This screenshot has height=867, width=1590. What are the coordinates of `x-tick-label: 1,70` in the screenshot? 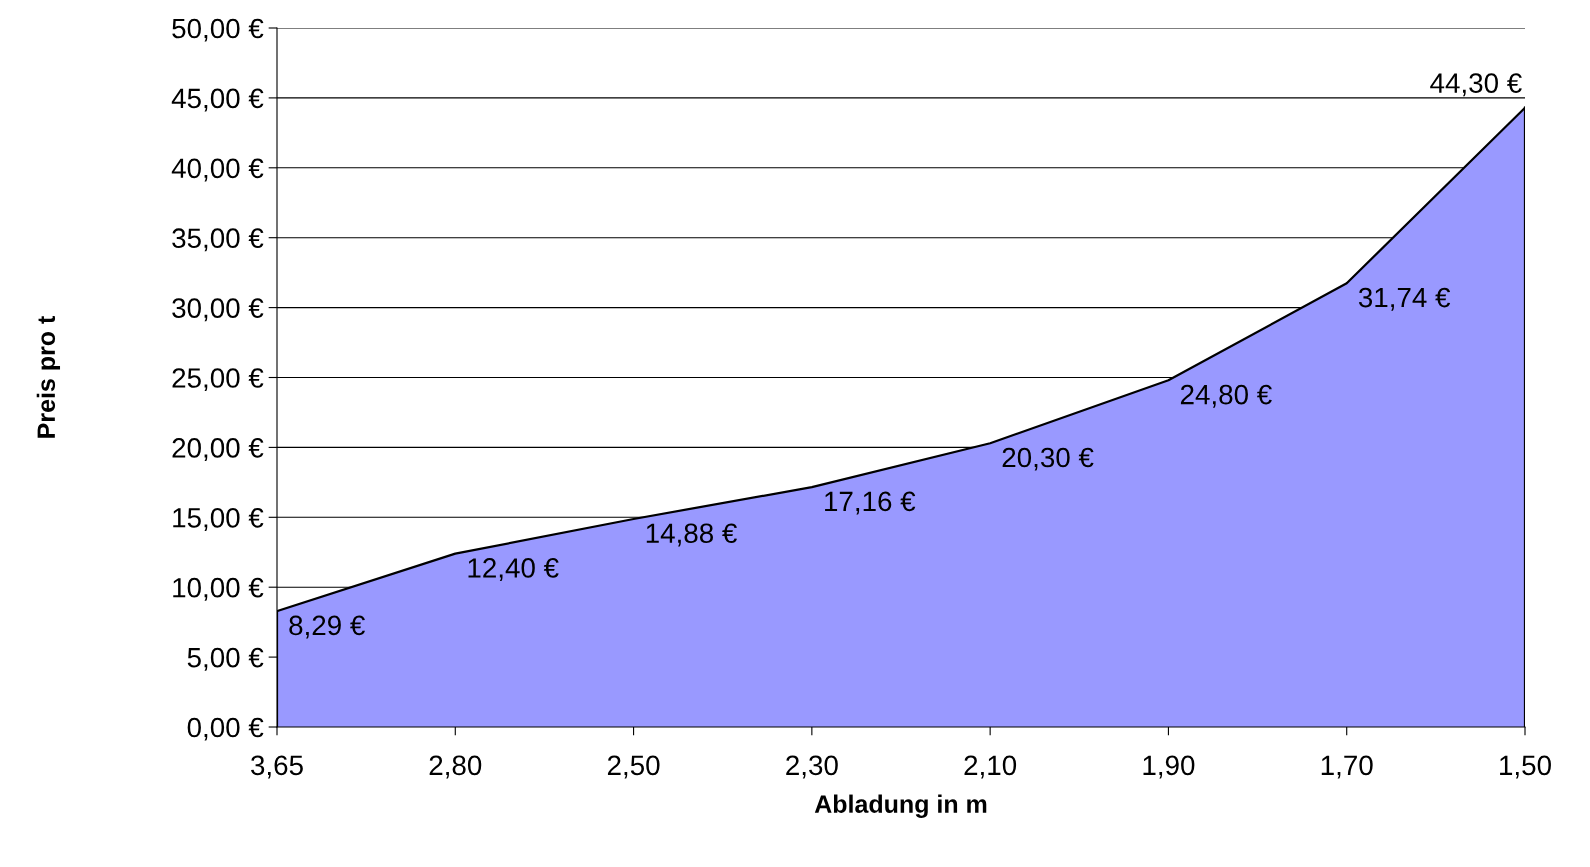 It's located at (1347, 767).